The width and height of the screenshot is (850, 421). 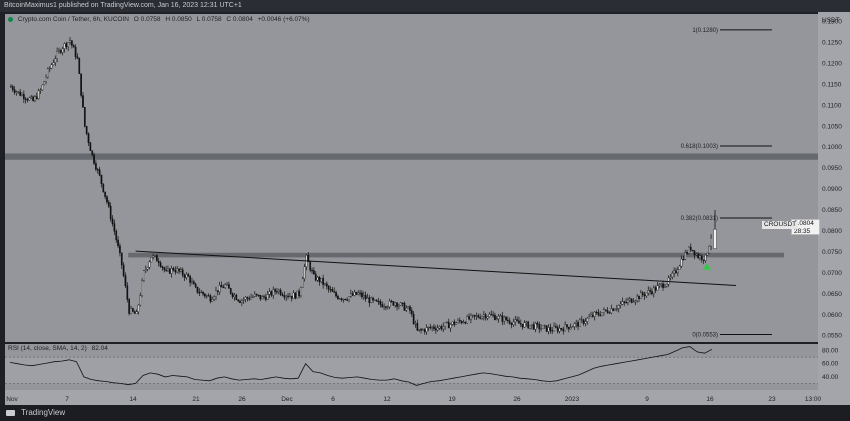 I want to click on x-tick-label: Dec, so click(x=287, y=399).